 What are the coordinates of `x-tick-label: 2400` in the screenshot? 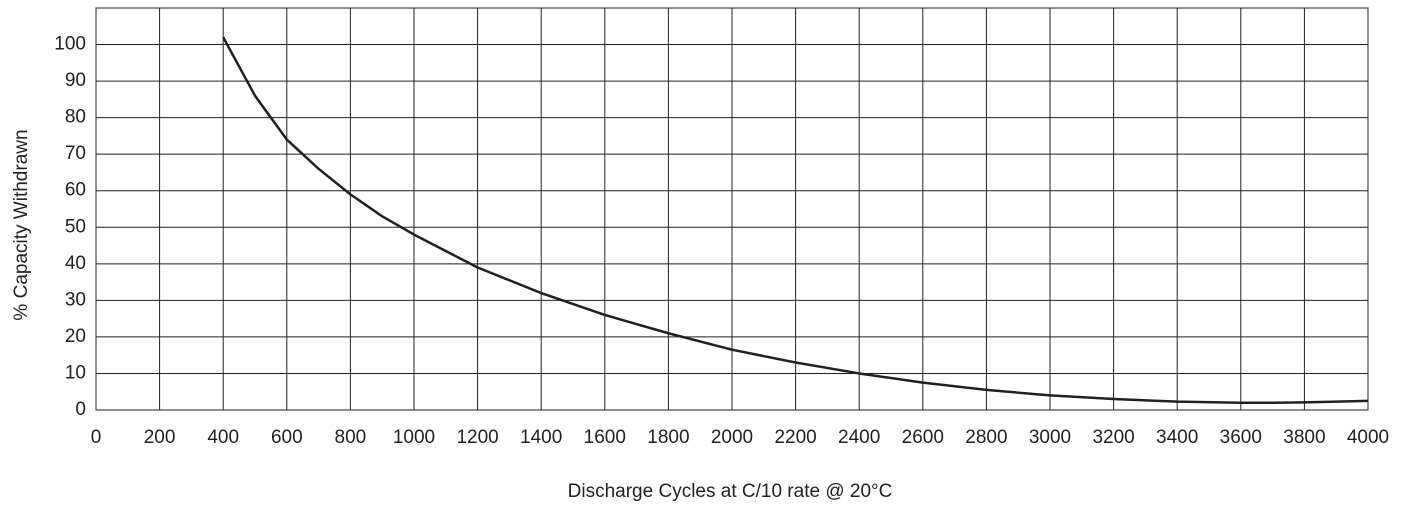 It's located at (859, 437).